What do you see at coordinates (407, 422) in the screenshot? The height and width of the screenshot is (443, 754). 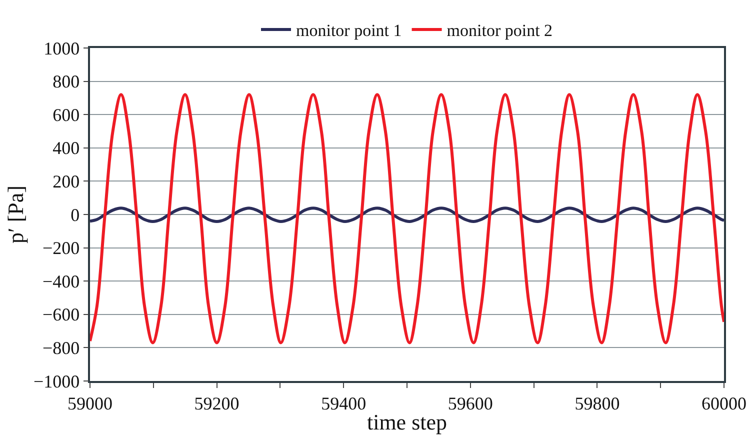 I see `x-axis-title: time step` at bounding box center [407, 422].